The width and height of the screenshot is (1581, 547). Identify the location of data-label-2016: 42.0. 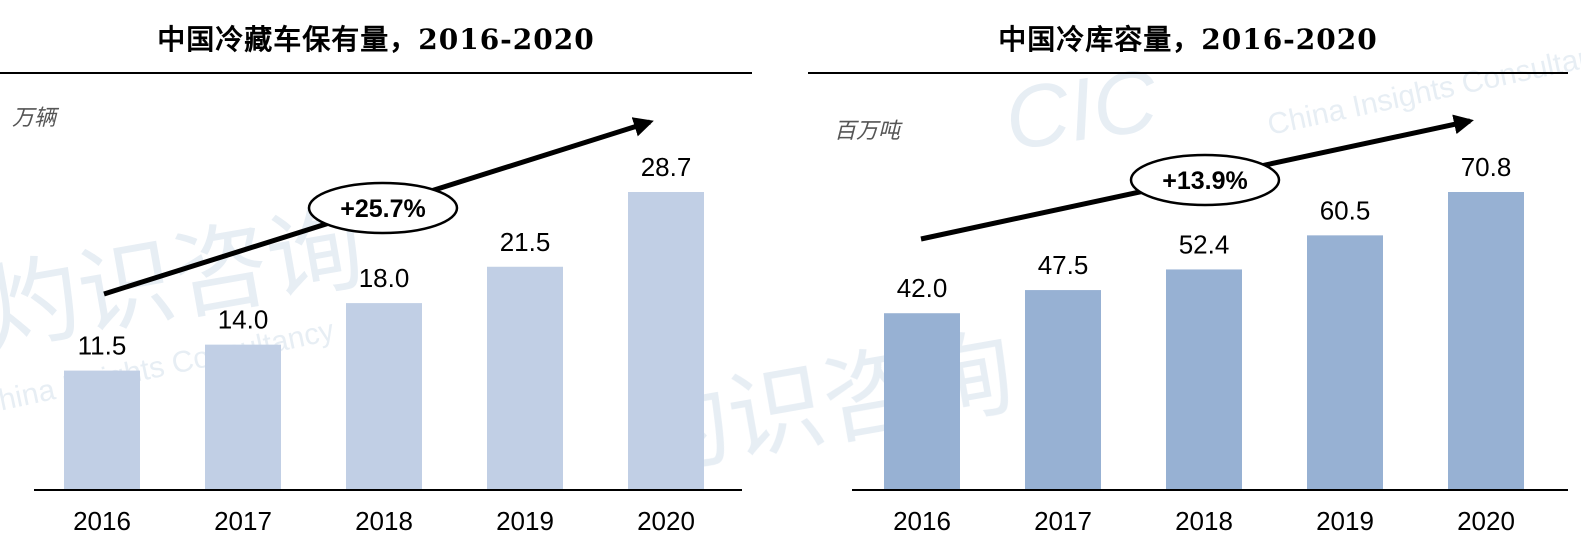
(922, 288).